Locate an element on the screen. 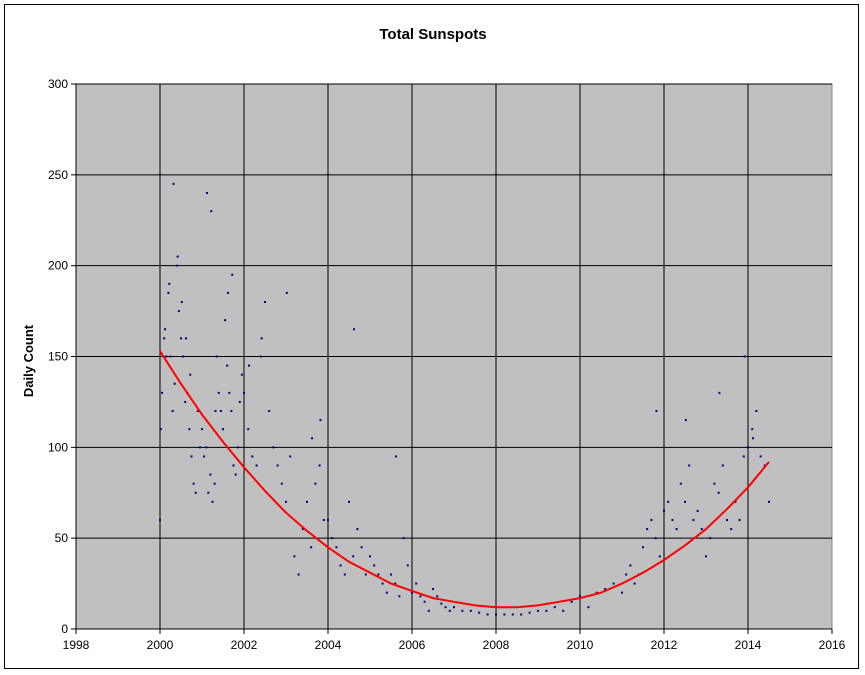  chart-title: Total Sunspots is located at coordinates (432, 34).